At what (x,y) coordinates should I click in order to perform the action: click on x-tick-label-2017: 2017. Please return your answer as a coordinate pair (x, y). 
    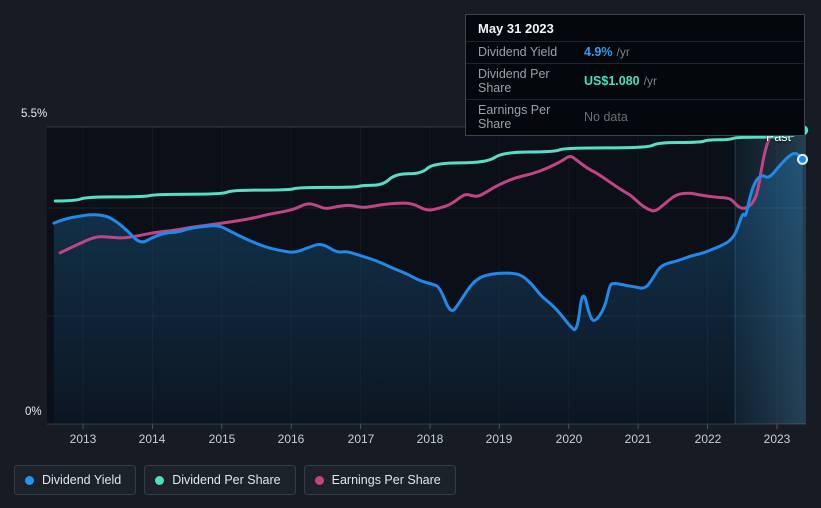
    Looking at the image, I should click on (361, 439).